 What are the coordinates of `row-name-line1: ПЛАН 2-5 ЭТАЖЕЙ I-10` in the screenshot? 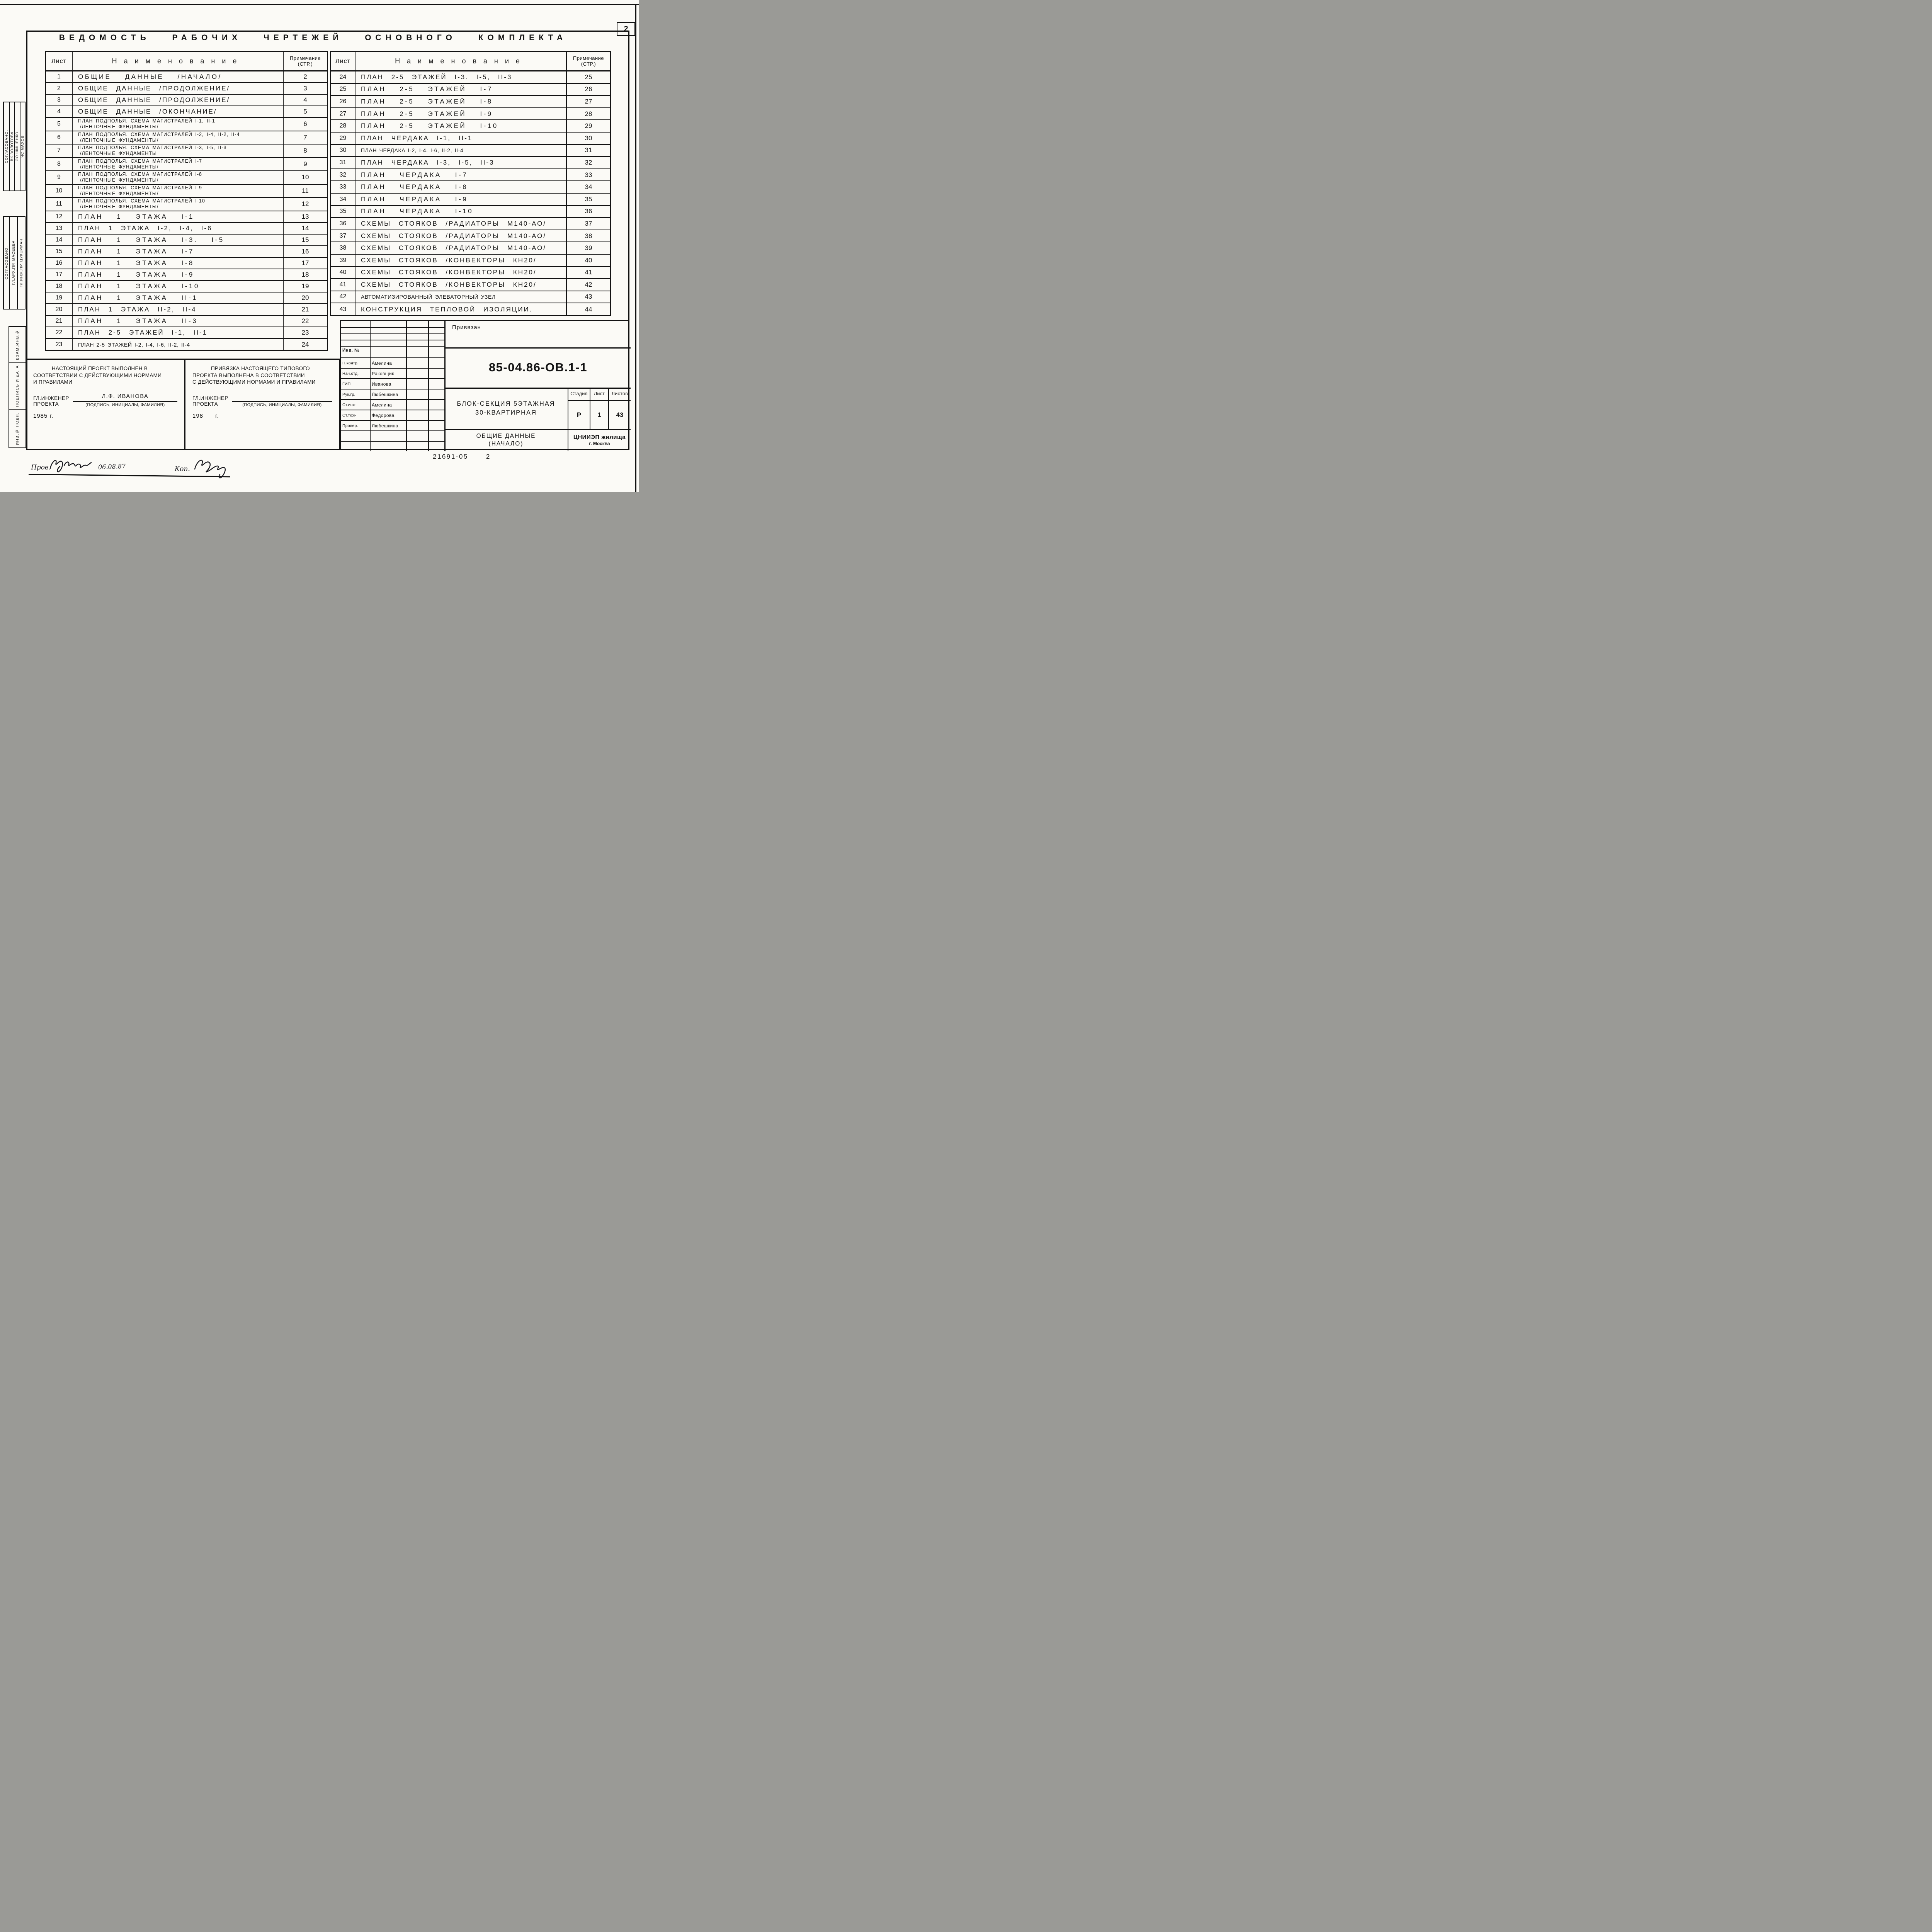 It's located at (429, 126).